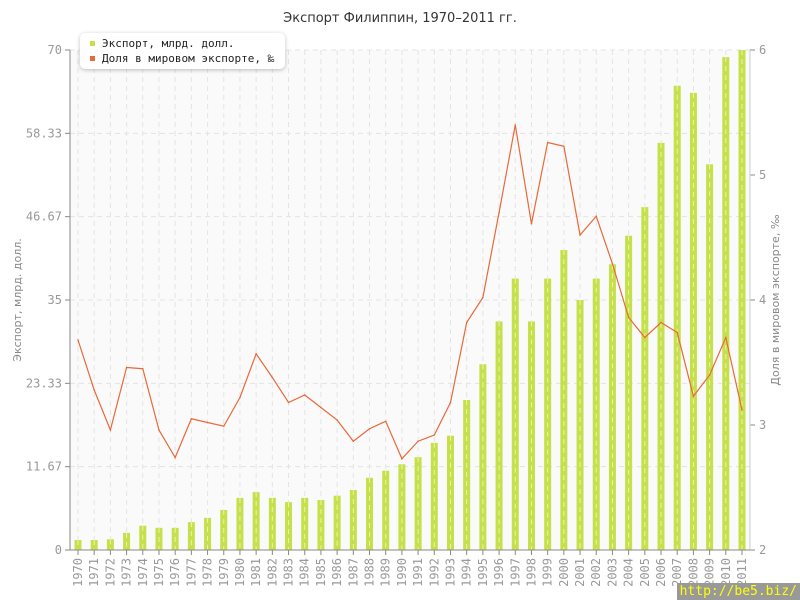  What do you see at coordinates (240, 572) in the screenshot?
I see `x-tick-label: 1980` at bounding box center [240, 572].